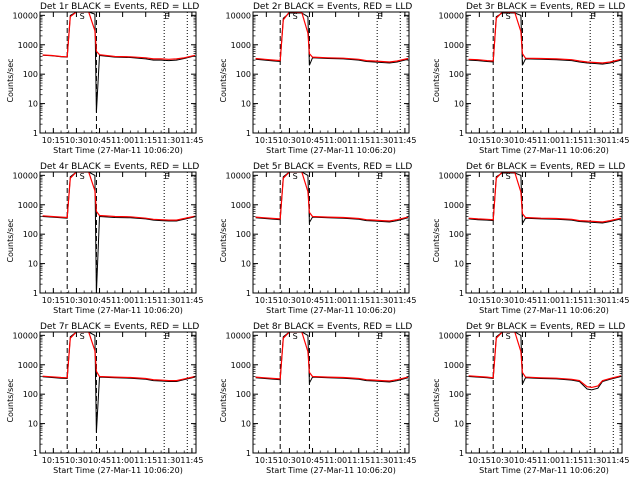 The width and height of the screenshot is (640, 480). Describe the element at coordinates (119, 7) in the screenshot. I see `panel-title: Det 1r BLACK = Events, RED = LLD` at that location.